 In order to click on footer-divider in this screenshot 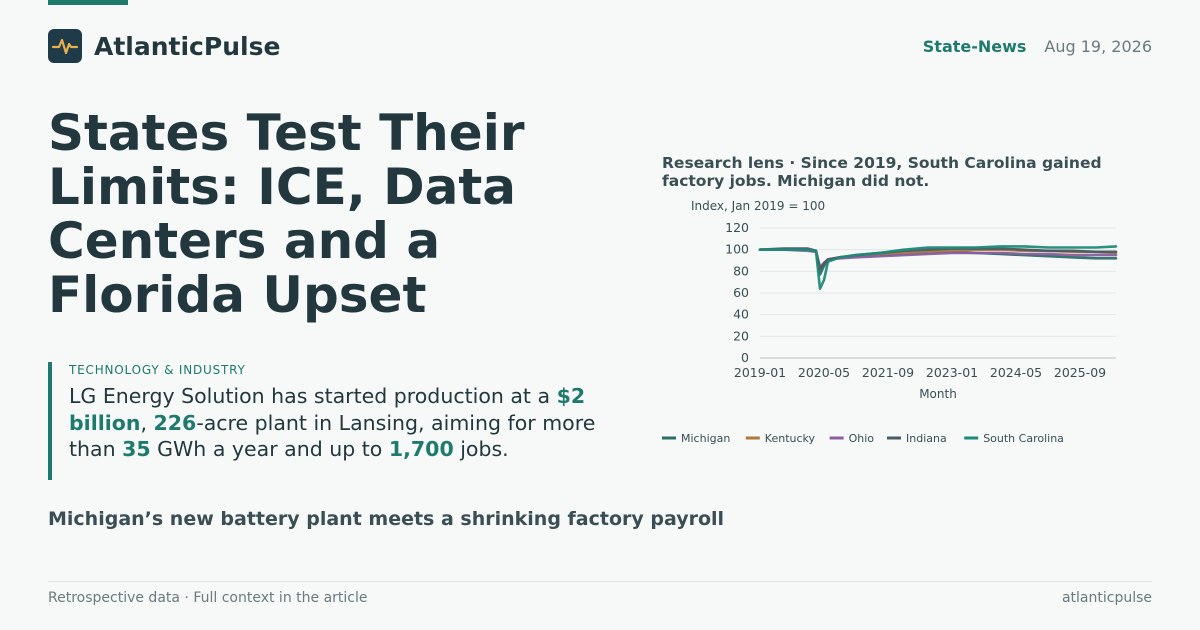, I will do `click(600, 581)`.